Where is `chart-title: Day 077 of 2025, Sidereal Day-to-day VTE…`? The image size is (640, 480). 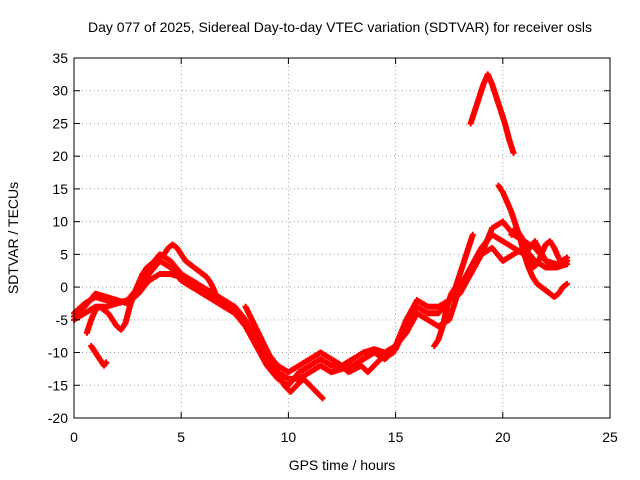
chart-title: Day 077 of 2025, Sidereal Day-to-day VTE… is located at coordinates (340, 27).